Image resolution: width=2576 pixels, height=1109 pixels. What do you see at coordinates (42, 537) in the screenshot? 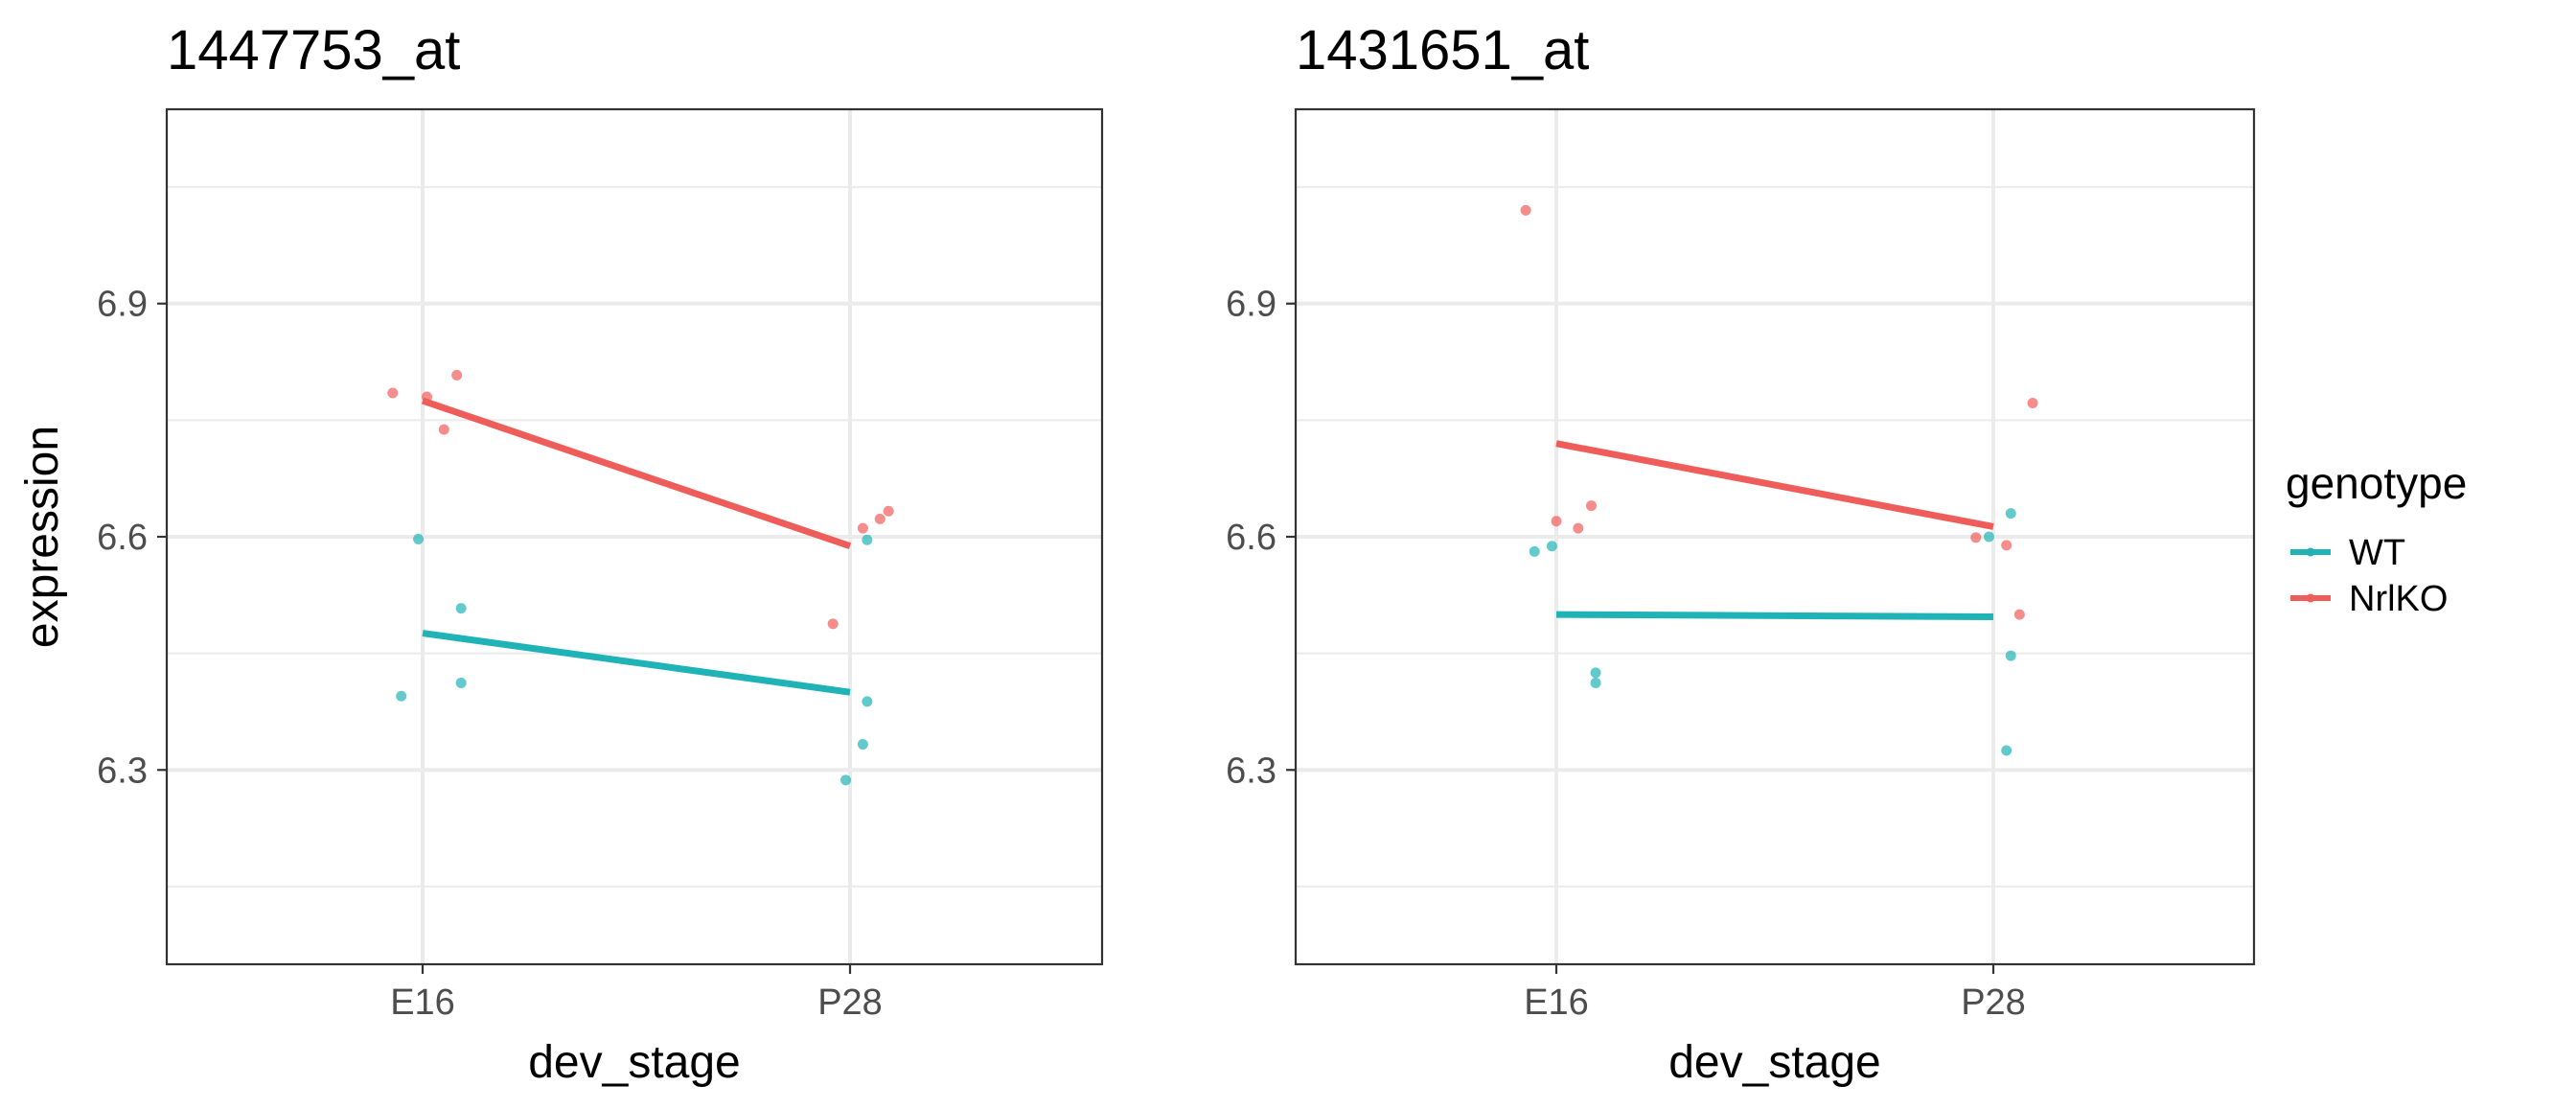
I see `y-axis-title: expression` at bounding box center [42, 537].